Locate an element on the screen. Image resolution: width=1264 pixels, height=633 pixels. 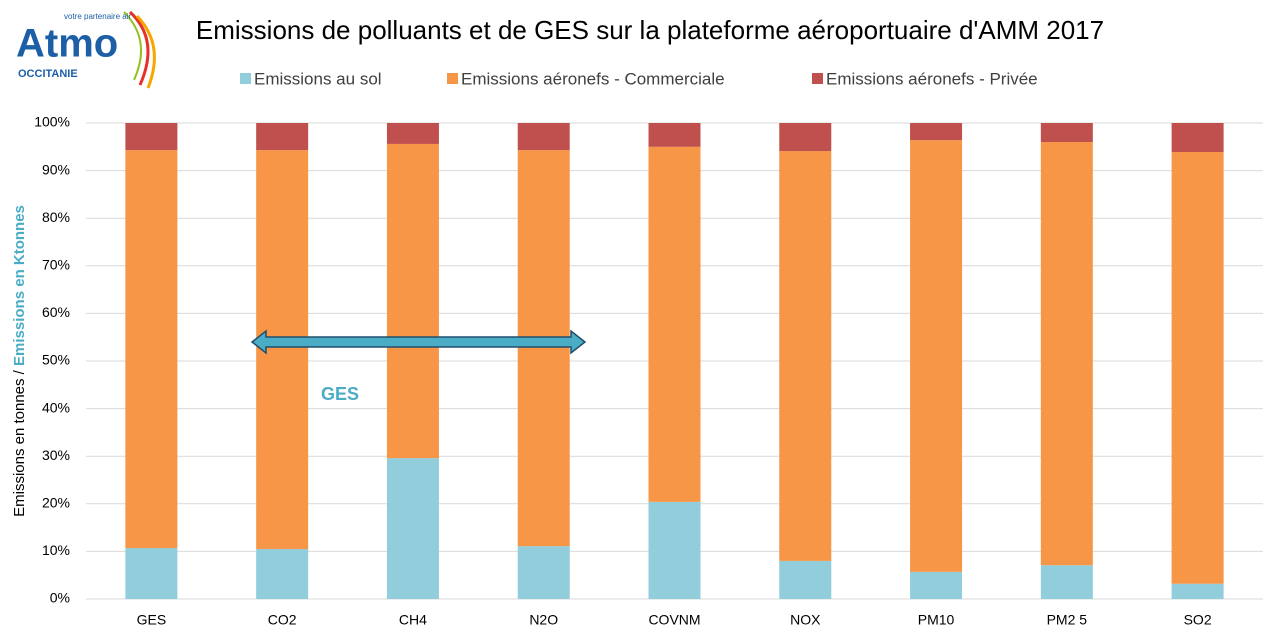
y-tick-label: 40% is located at coordinates (56, 407).